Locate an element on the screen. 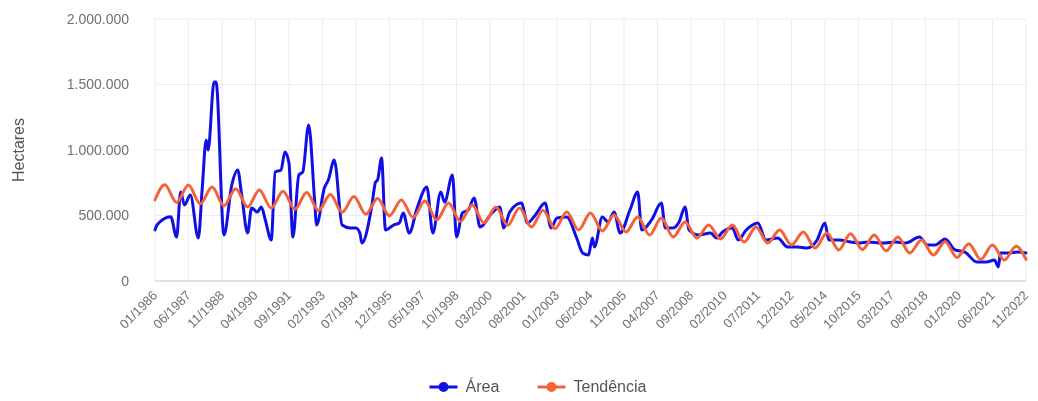 The image size is (1038, 401). y-tick-label: 1.000.000 is located at coordinates (98, 149).